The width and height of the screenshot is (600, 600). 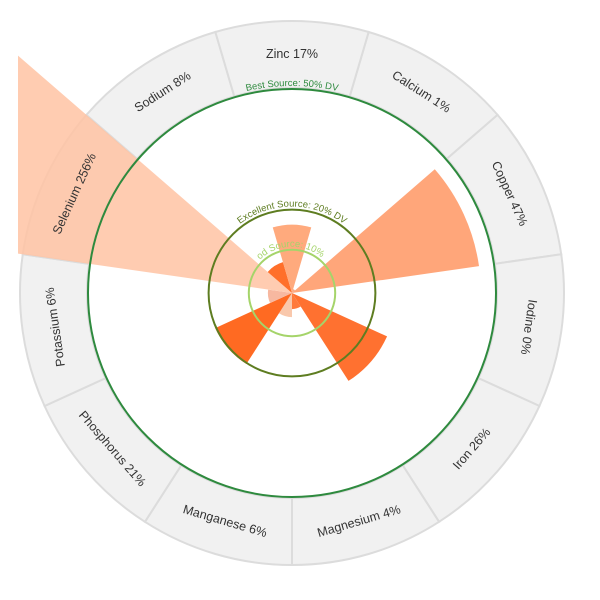 I want to click on category-label-zinc: Zinc 17%, so click(x=292, y=54).